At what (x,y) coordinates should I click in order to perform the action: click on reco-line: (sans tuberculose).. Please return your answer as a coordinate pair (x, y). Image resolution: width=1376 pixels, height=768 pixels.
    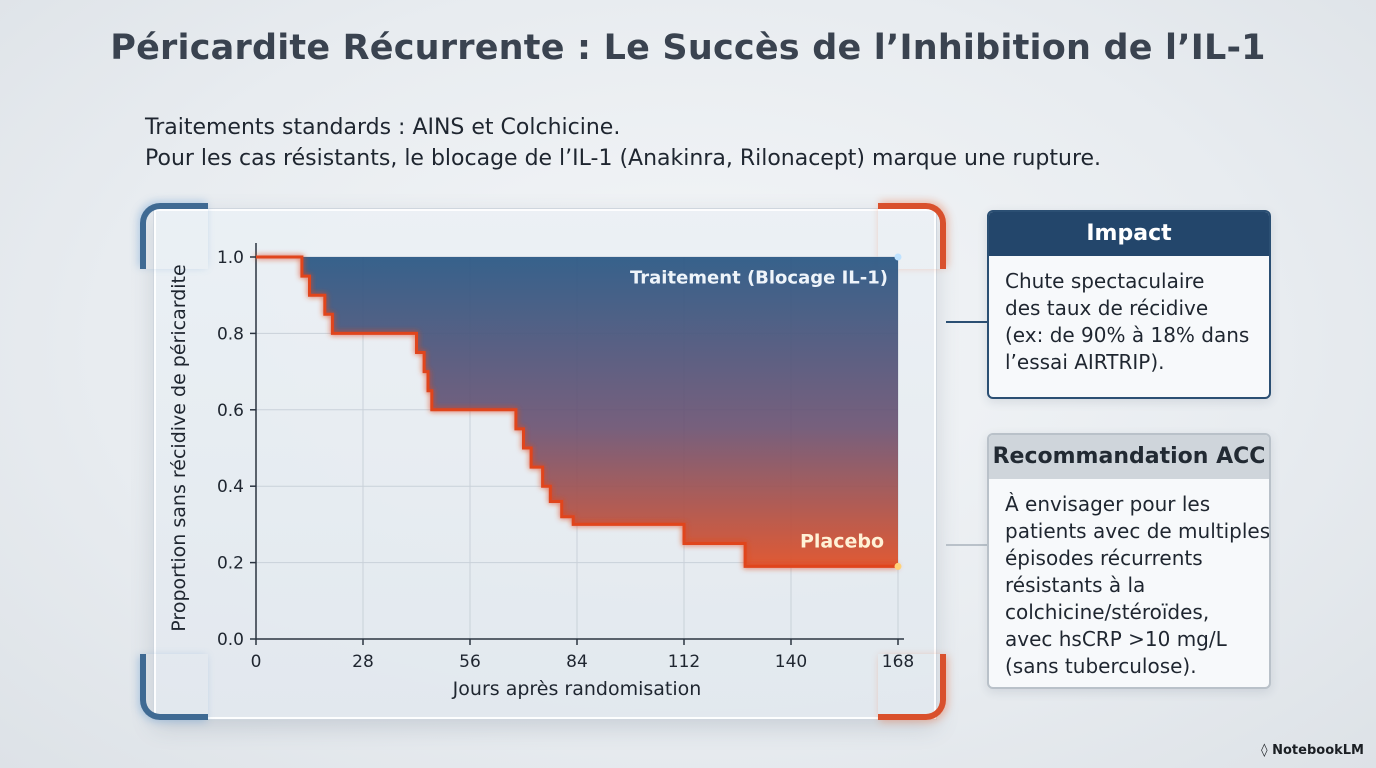
    Looking at the image, I should click on (1101, 666).